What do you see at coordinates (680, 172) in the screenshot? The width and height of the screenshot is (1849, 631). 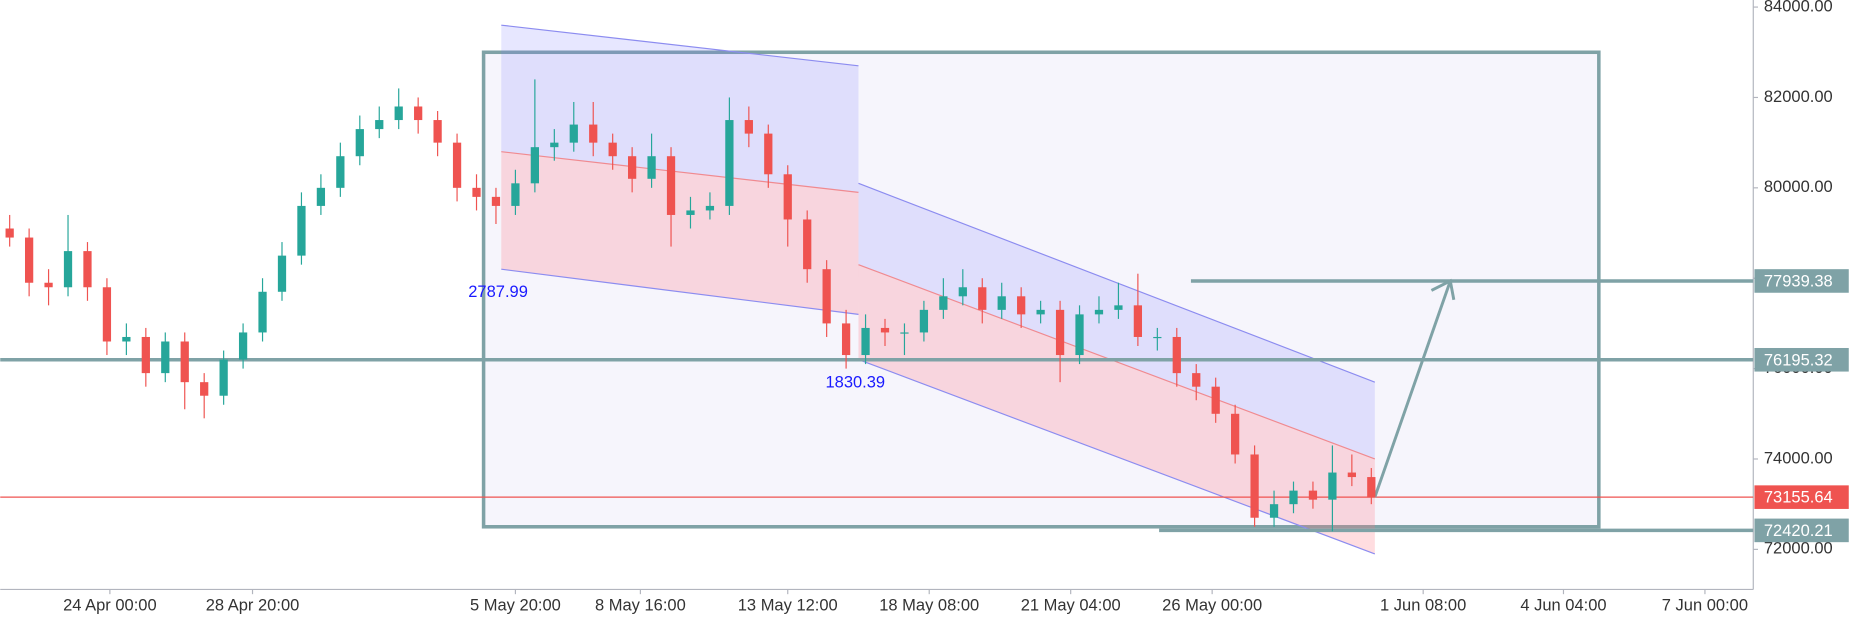 I see `channel-middle` at bounding box center [680, 172].